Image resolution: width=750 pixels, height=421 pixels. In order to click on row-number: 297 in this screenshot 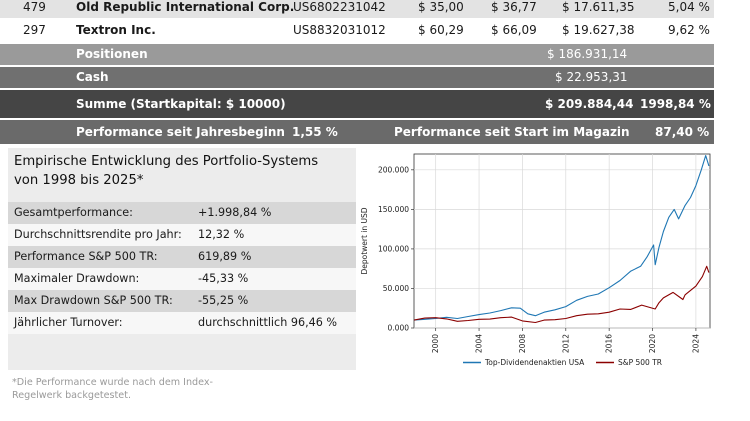, I will do `click(34, 30)`.